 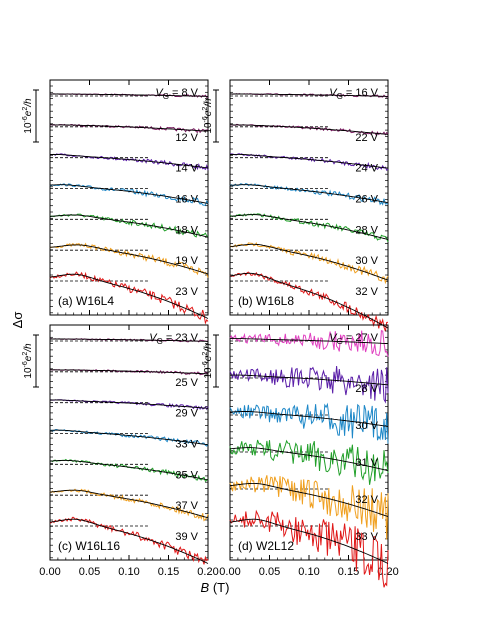 I want to click on x-axis-title: B (T), so click(x=215, y=587).